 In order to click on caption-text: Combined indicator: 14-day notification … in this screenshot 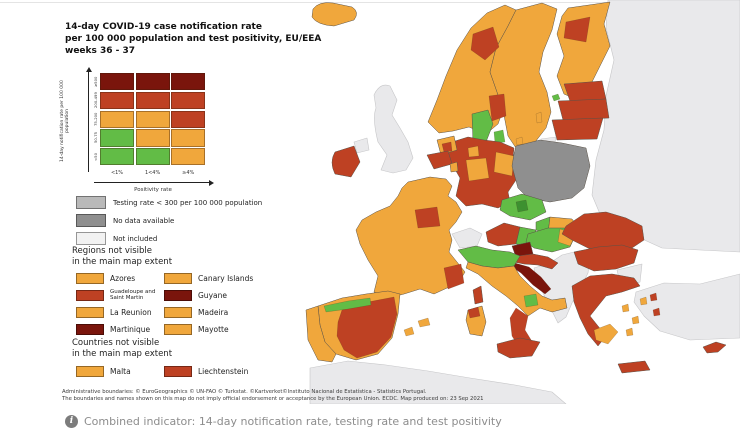, I will do `click(293, 421)`.